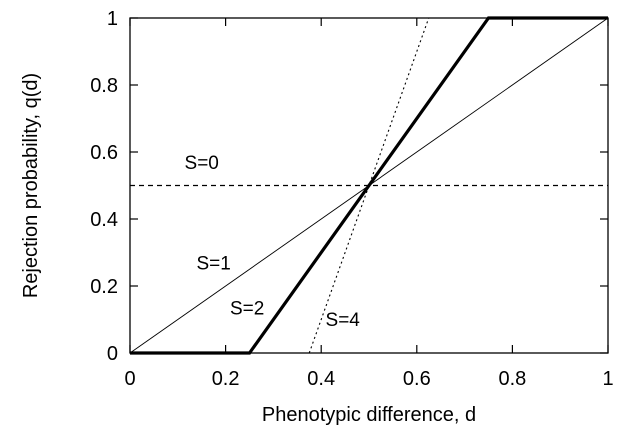 The width and height of the screenshot is (624, 431). I want to click on y-tick-label: 0.2, so click(104, 287).